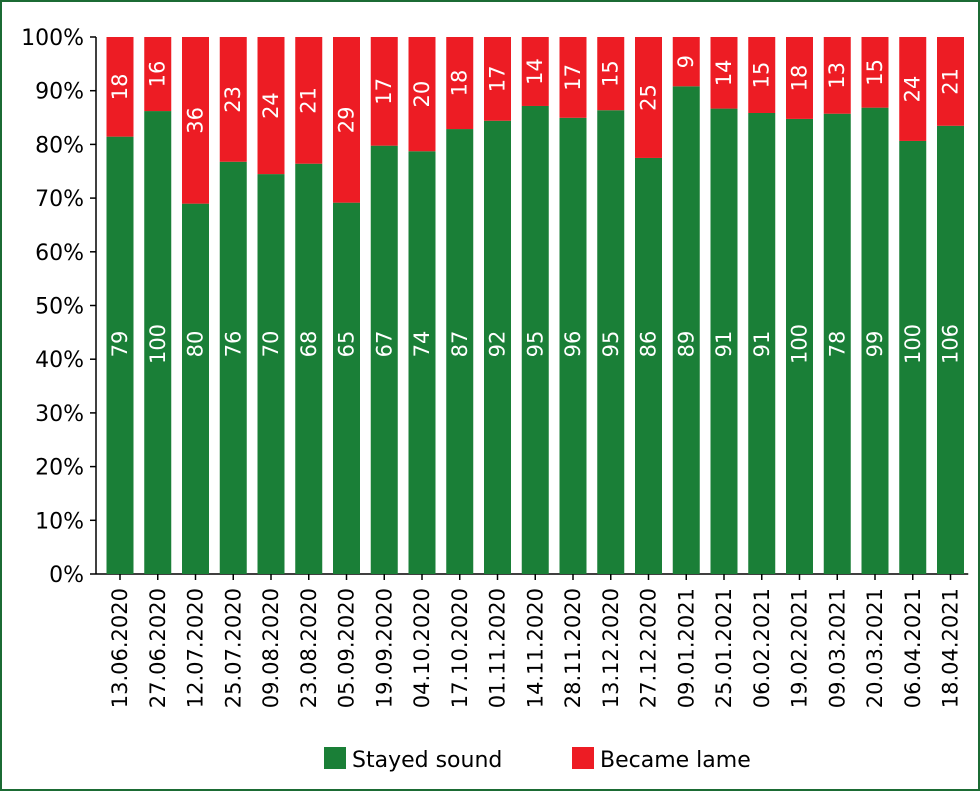 Image resolution: width=980 pixels, height=791 pixels. I want to click on x-tick-label: 06.04.2021, so click(913, 648).